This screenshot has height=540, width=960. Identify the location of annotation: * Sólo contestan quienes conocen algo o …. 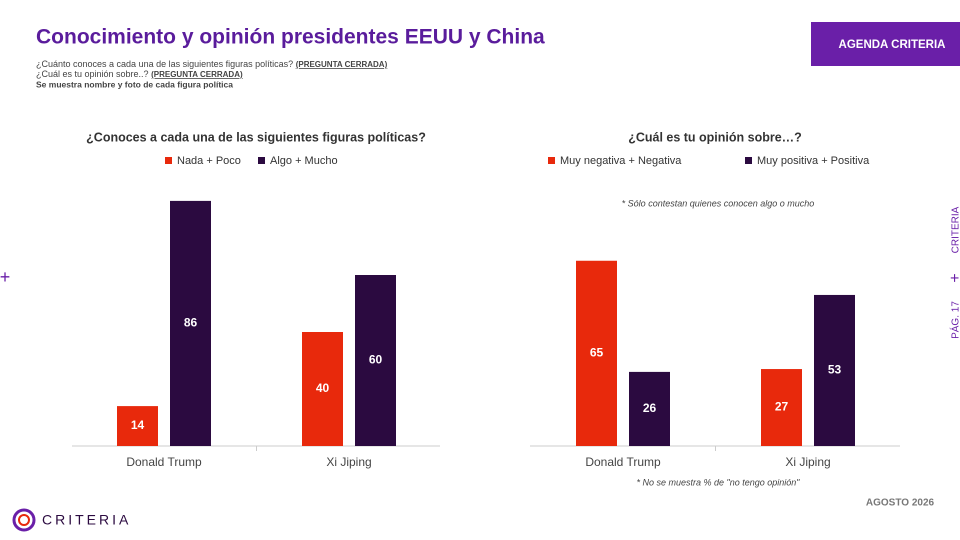
(718, 203).